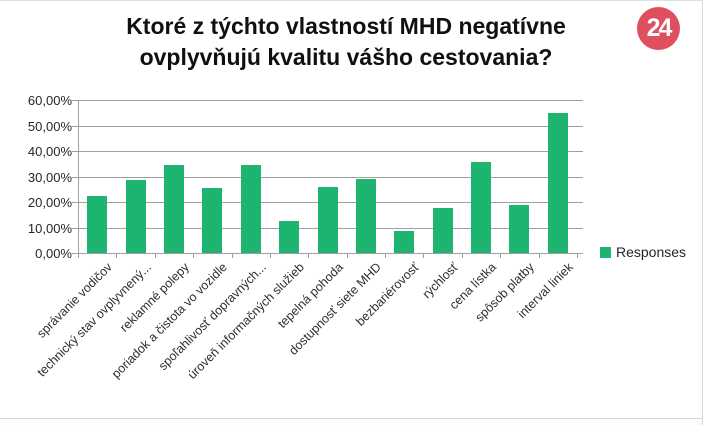  Describe the element at coordinates (351, 418) in the screenshot. I see `card-bottom-divider` at that location.